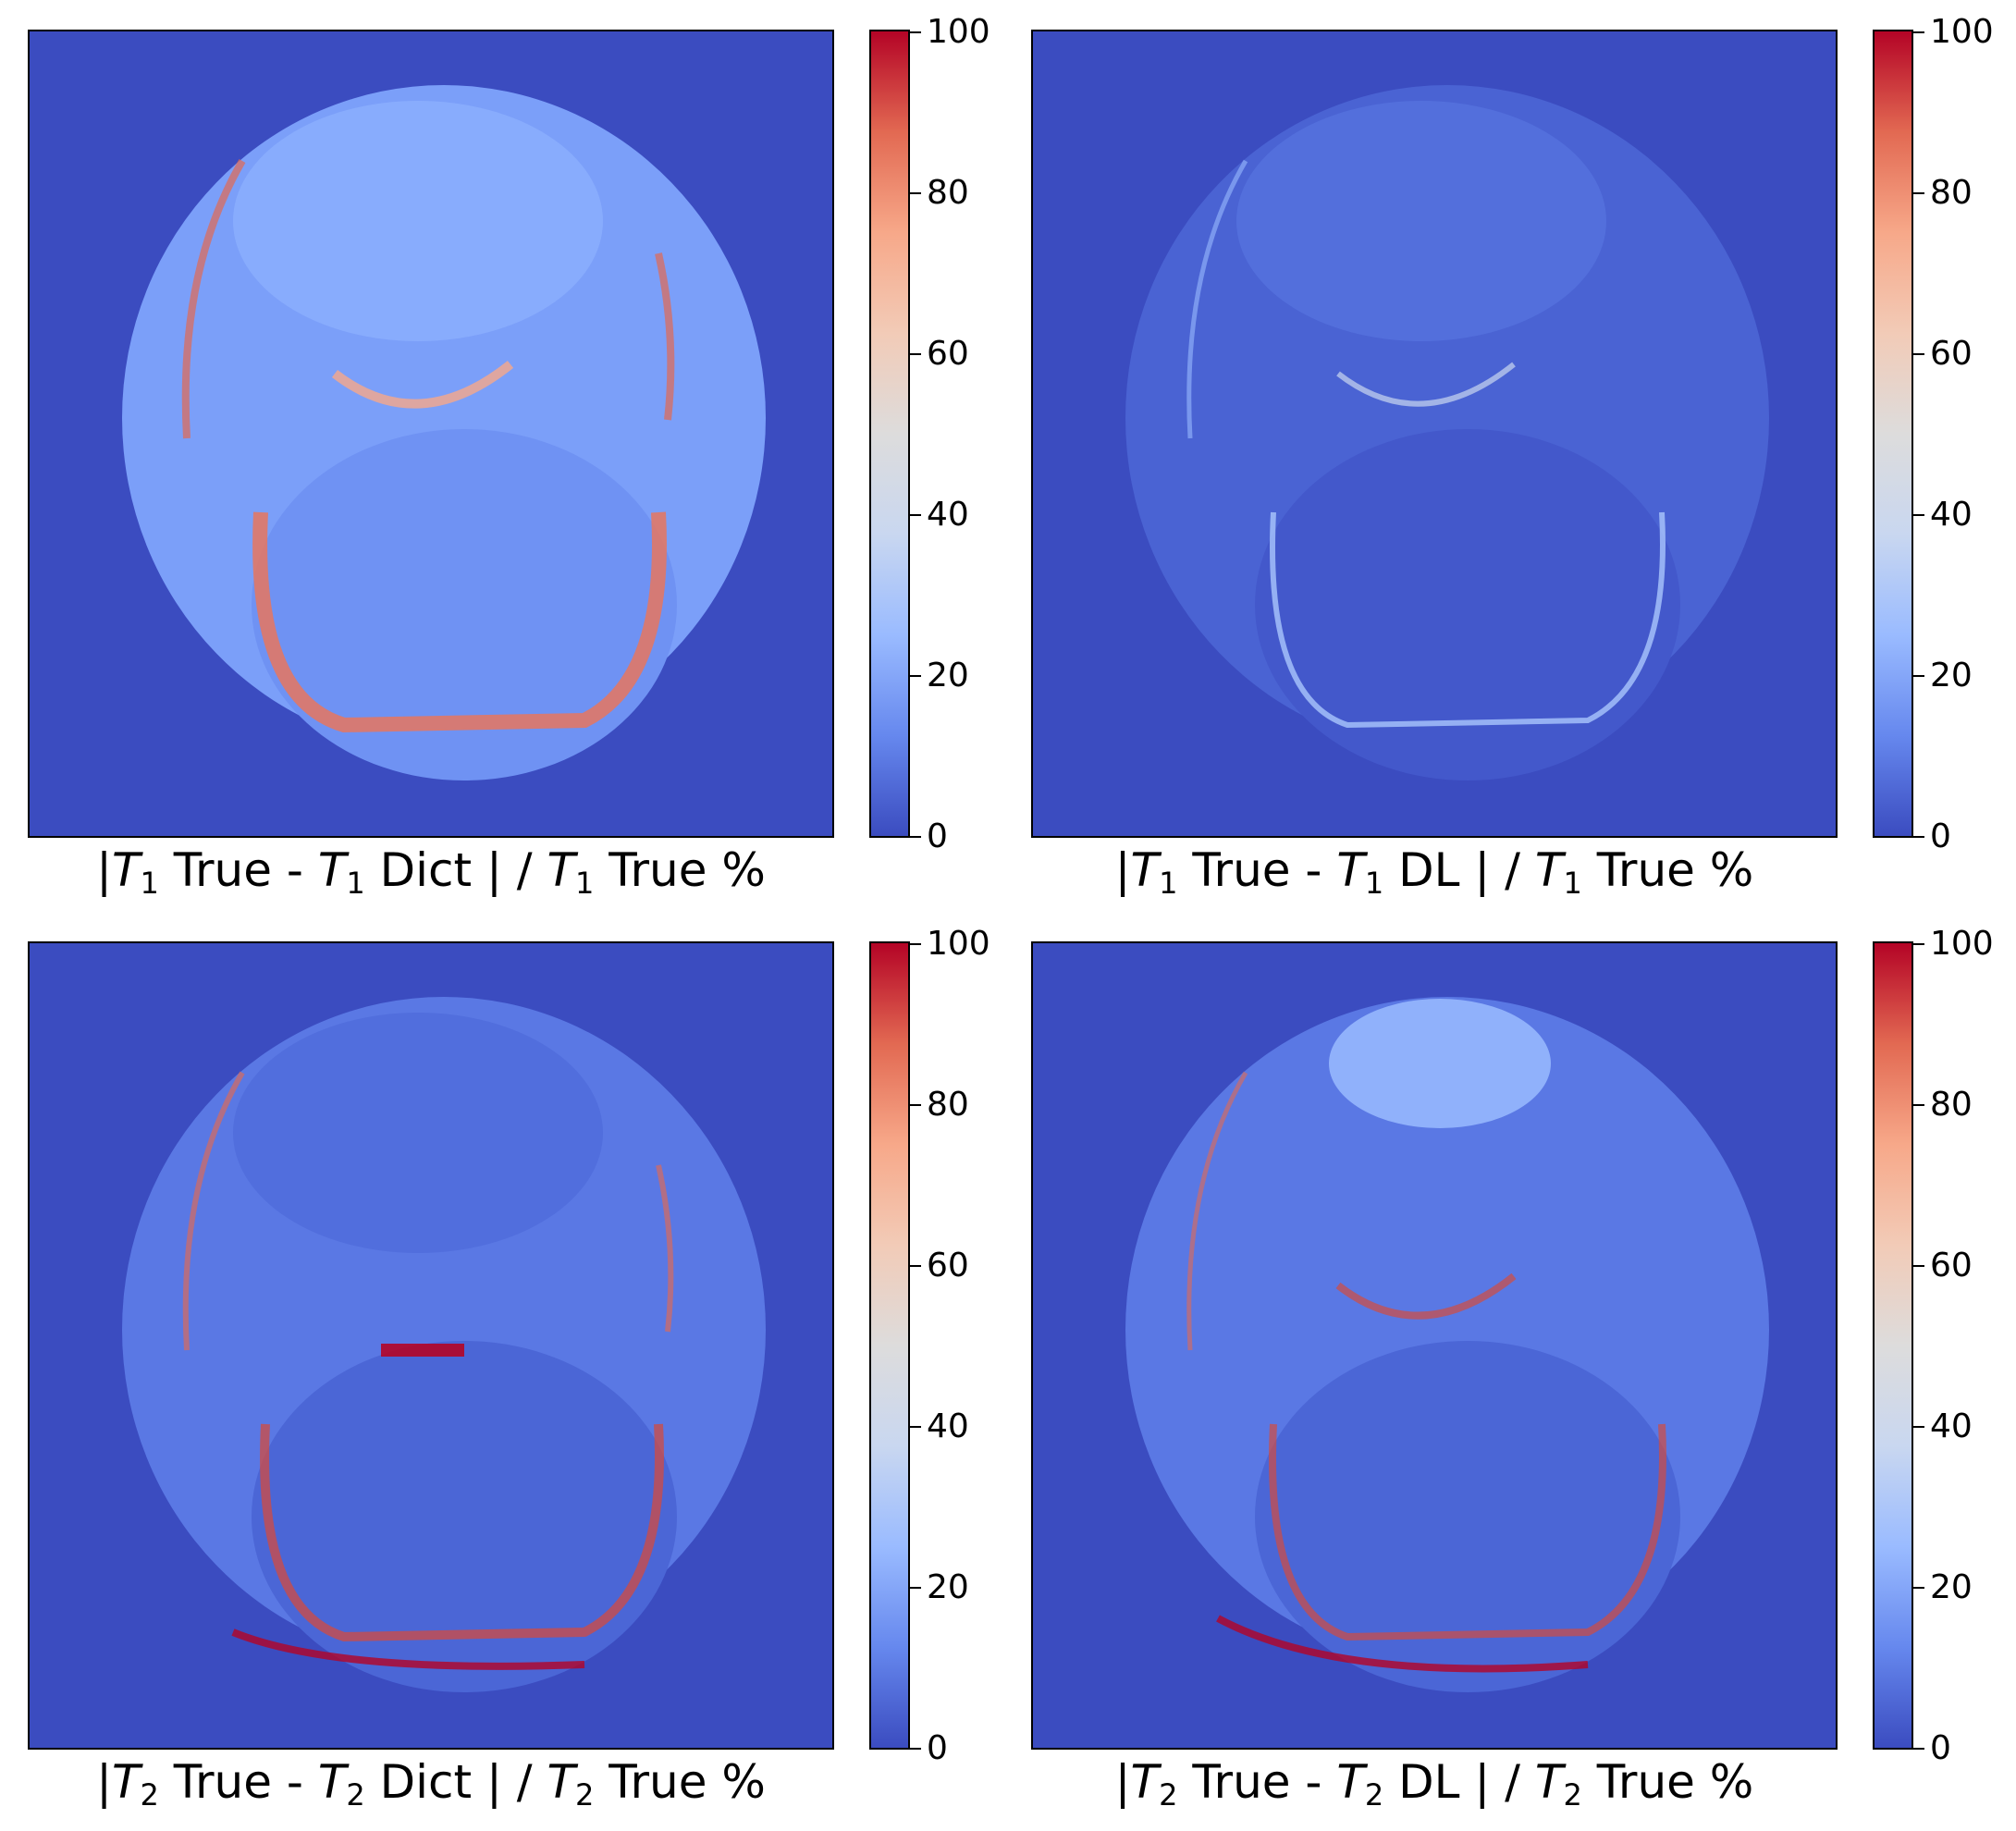 This screenshot has width=2016, height=1831. I want to click on heatmap-t2-dl-canvas, so click(1447, 1344).